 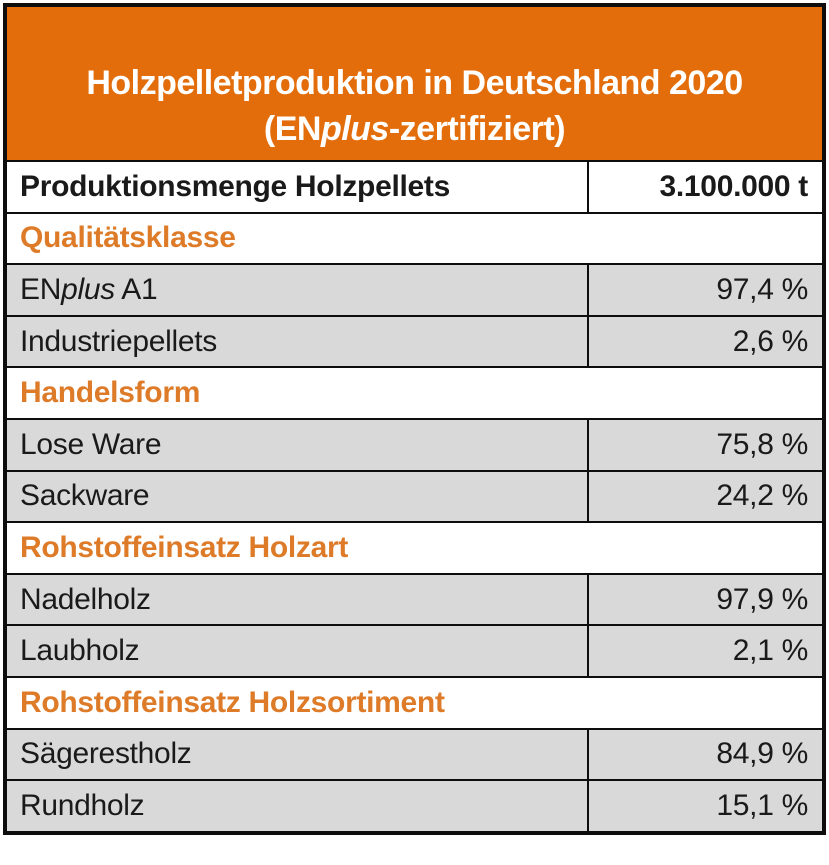 I want to click on row-value: 2,6 %, so click(x=704, y=341).